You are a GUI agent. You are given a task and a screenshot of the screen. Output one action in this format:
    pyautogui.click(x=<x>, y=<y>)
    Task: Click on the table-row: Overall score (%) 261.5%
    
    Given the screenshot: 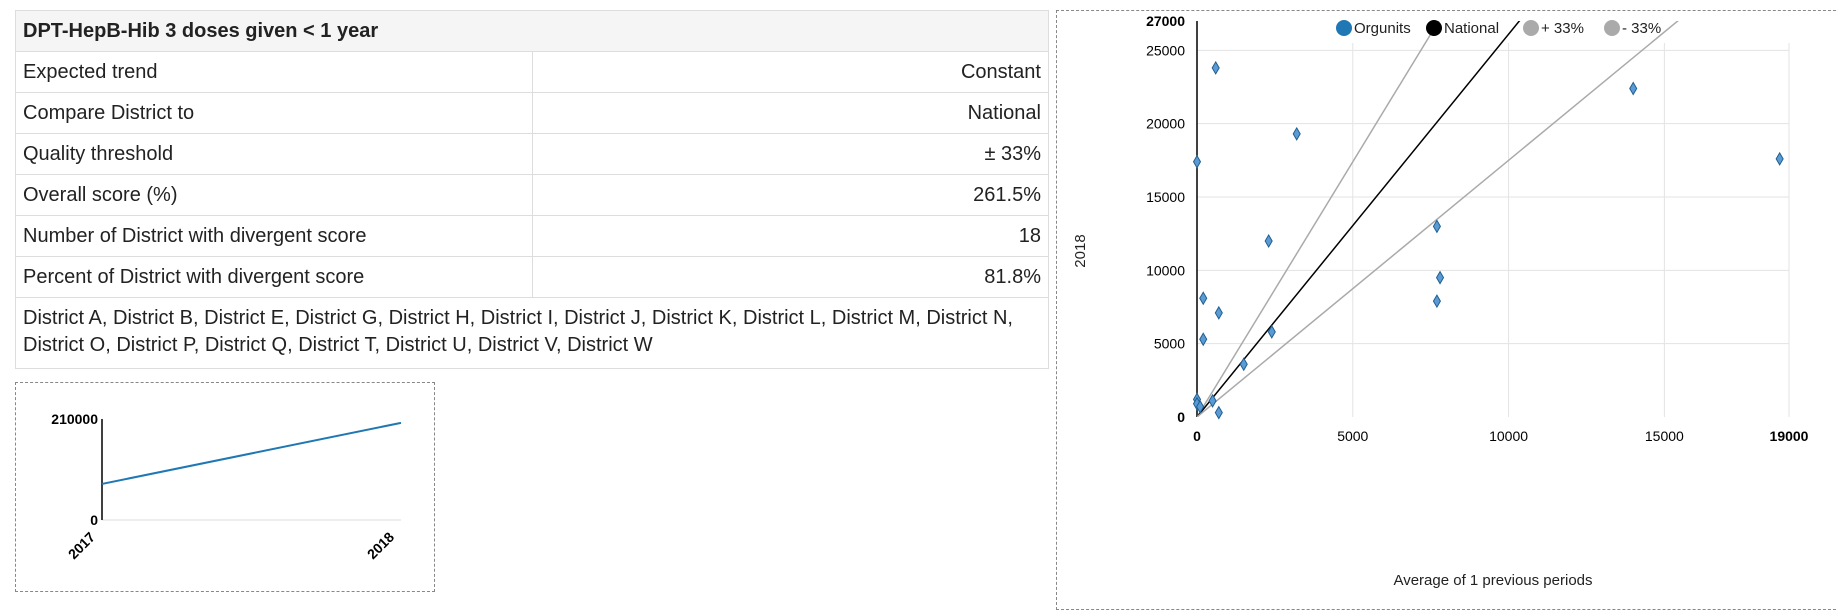 What is the action you would take?
    pyautogui.click(x=532, y=195)
    